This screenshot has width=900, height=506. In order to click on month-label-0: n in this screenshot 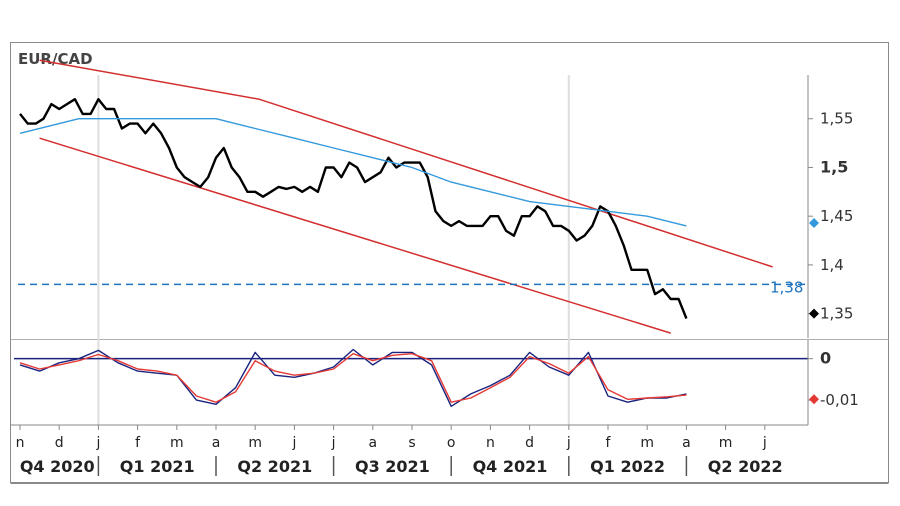, I will do `click(20, 443)`.